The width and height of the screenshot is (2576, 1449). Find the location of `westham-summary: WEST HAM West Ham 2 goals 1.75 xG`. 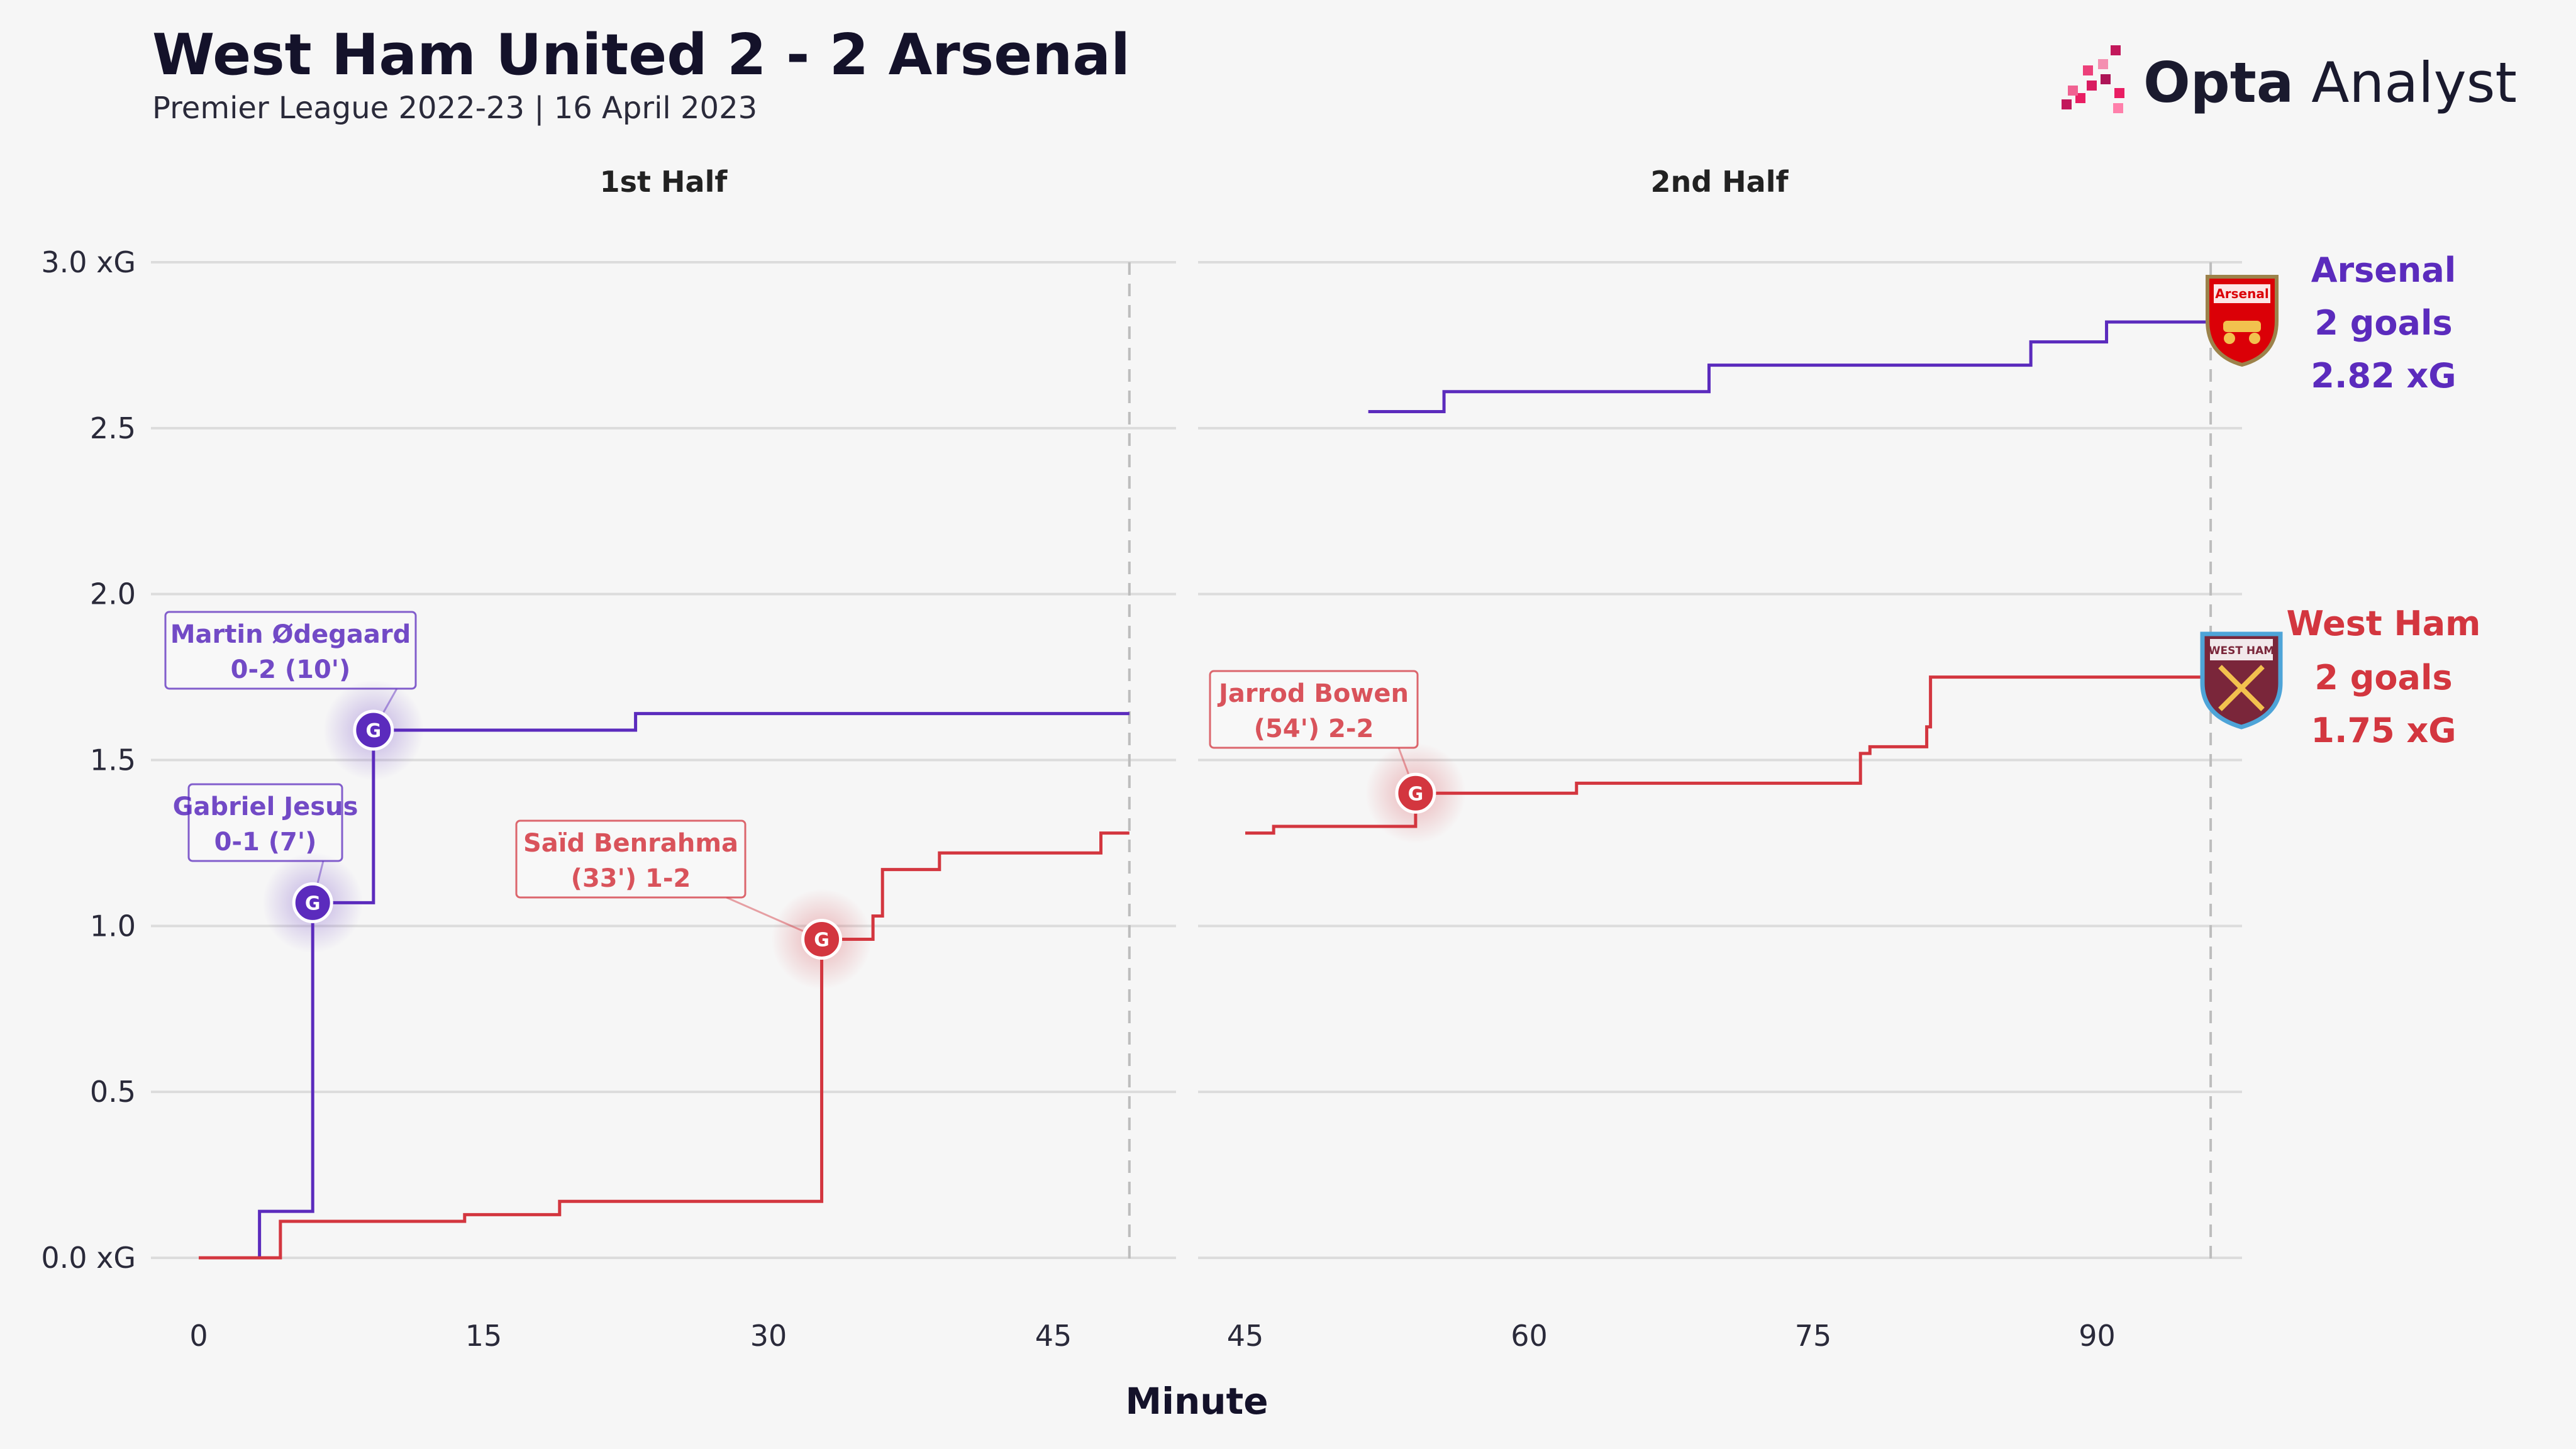

westham-summary: WEST HAM West Ham 2 goals 1.75 xG is located at coordinates (2340, 677).